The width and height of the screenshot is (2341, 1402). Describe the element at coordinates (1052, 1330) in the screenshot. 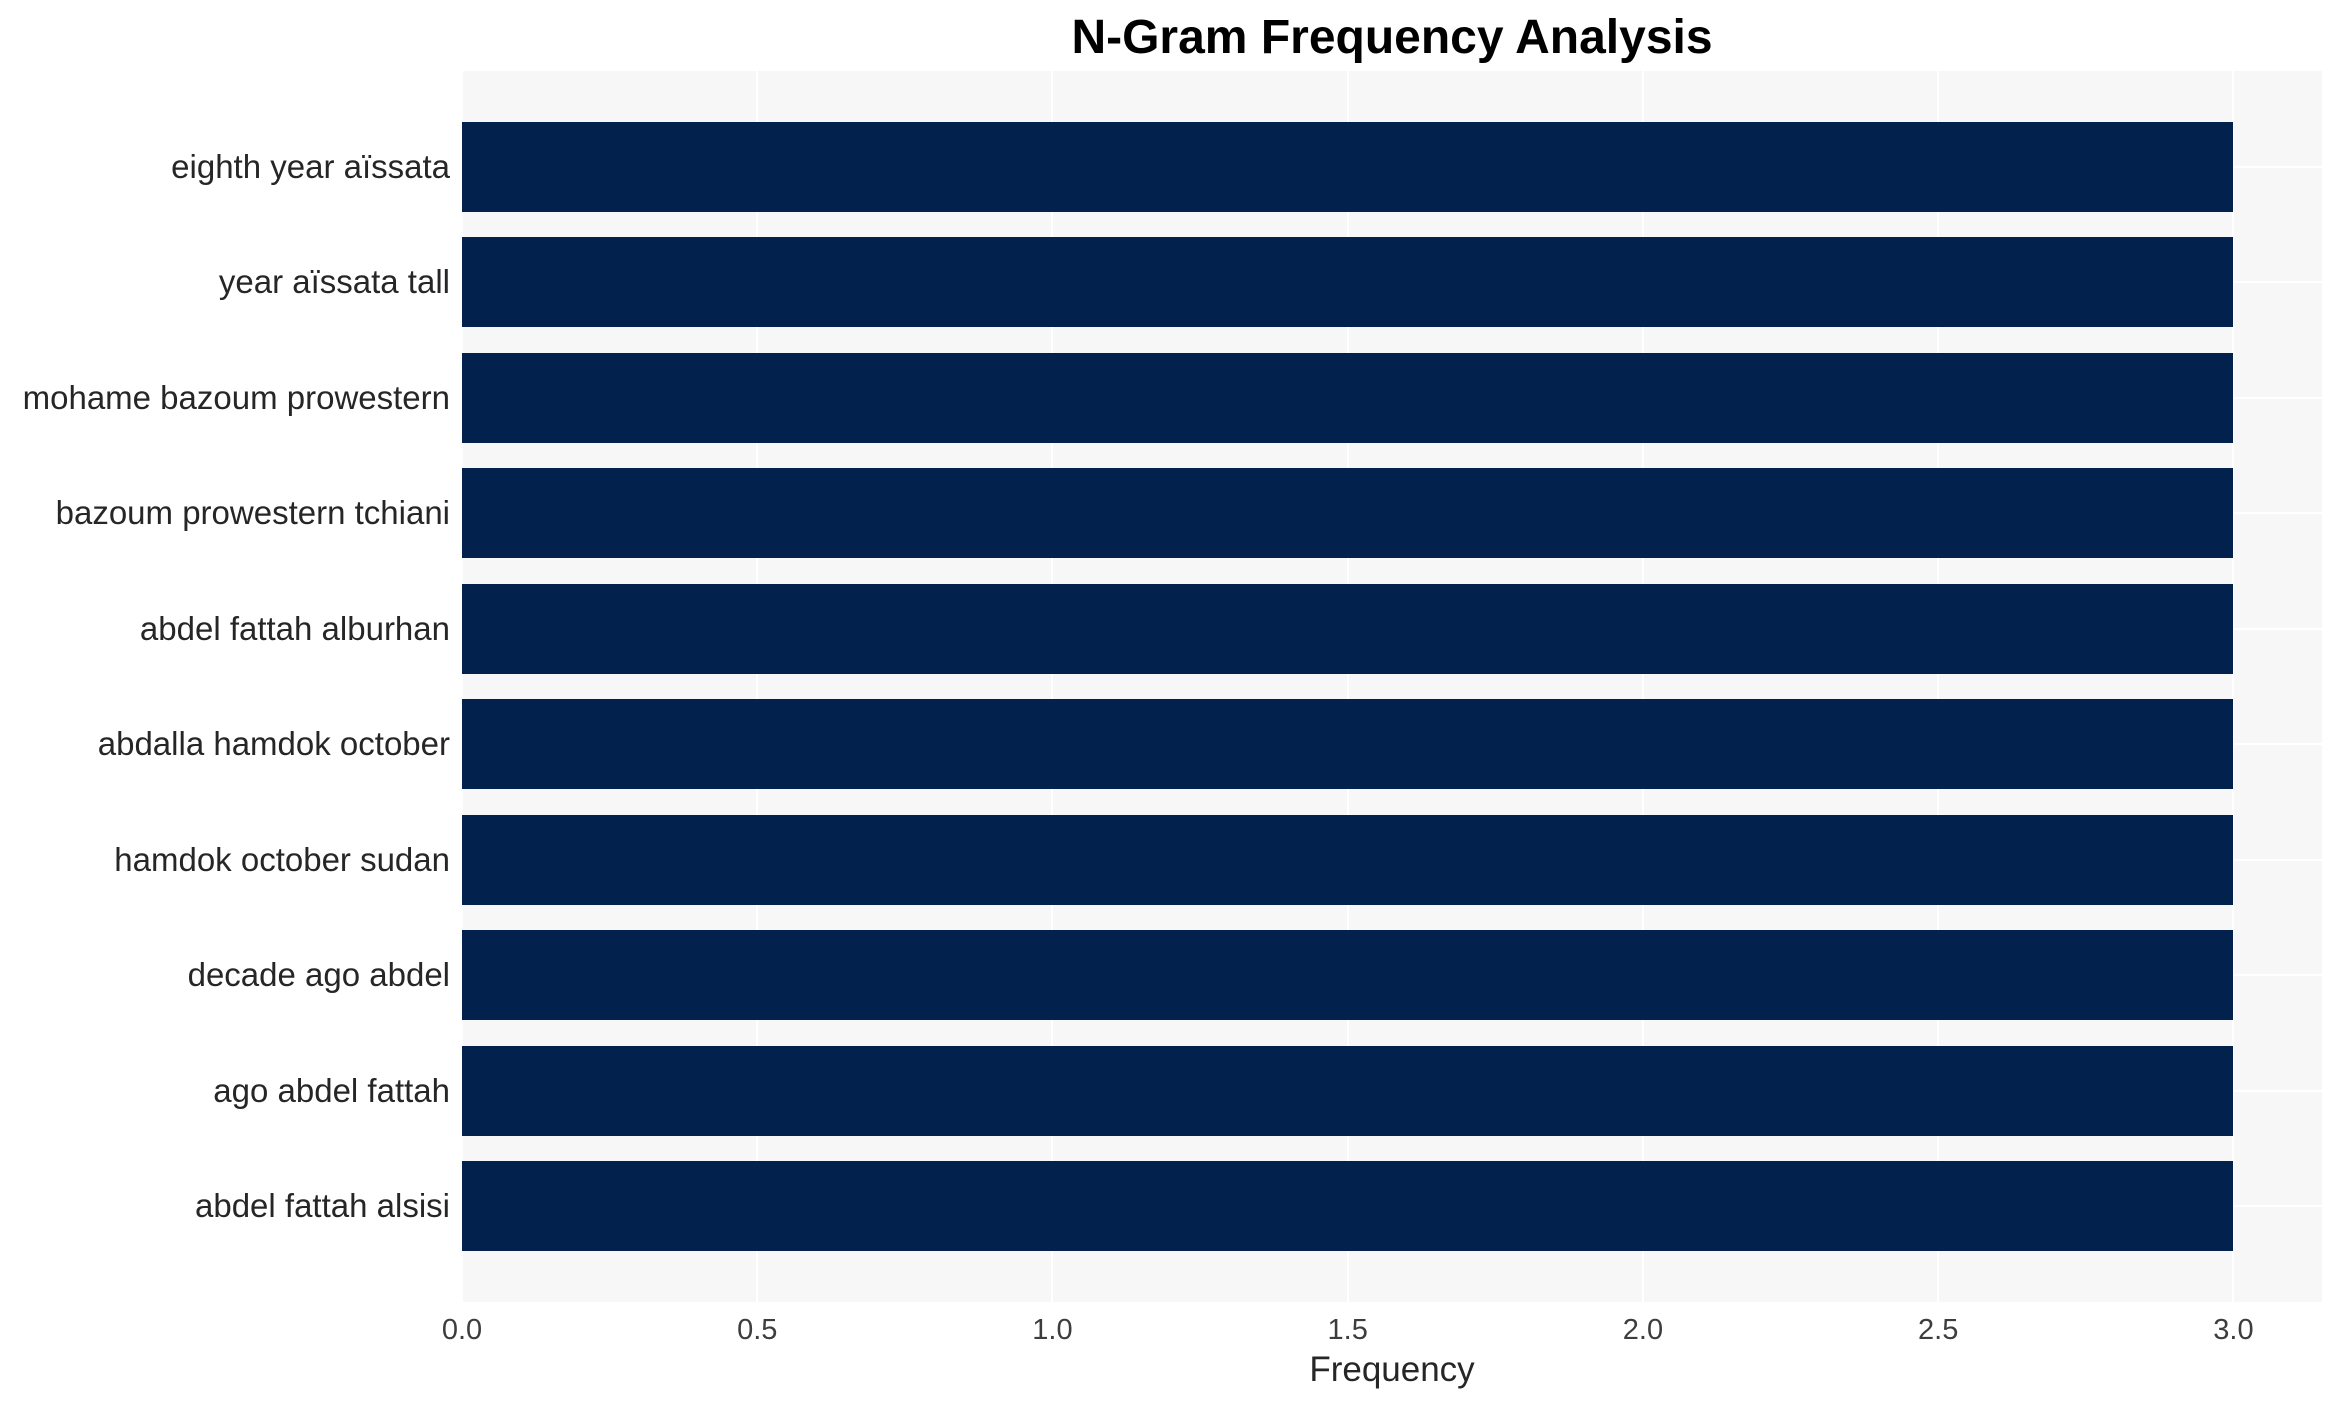

I see `x-tick-label: 1.0` at that location.